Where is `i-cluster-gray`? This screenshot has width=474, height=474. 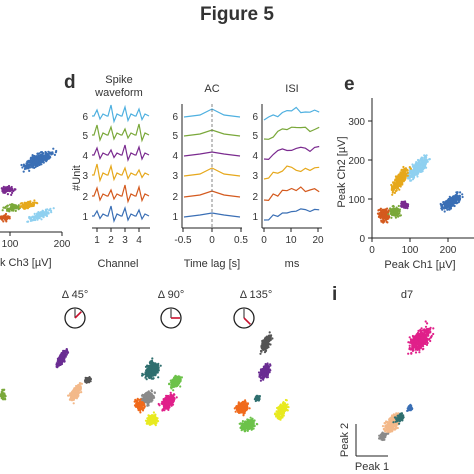
i-cluster-gray is located at coordinates (384, 436).